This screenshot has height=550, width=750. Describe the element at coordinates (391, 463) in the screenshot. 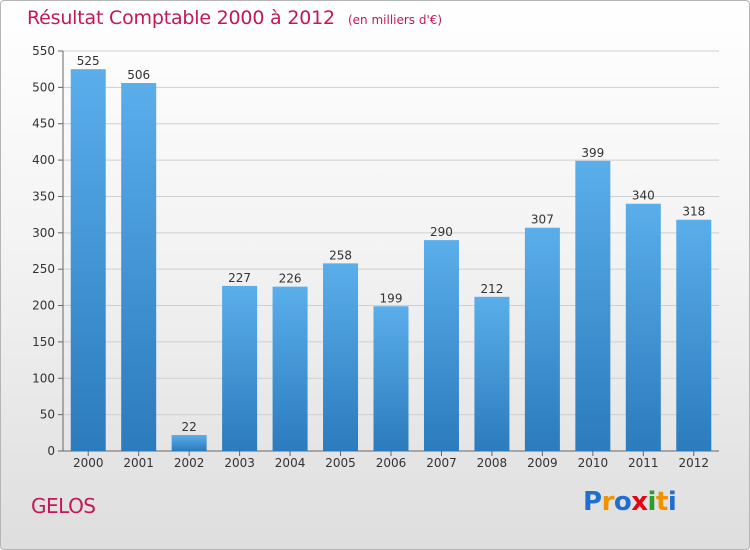

I see `x-tick-label: 2006` at that location.